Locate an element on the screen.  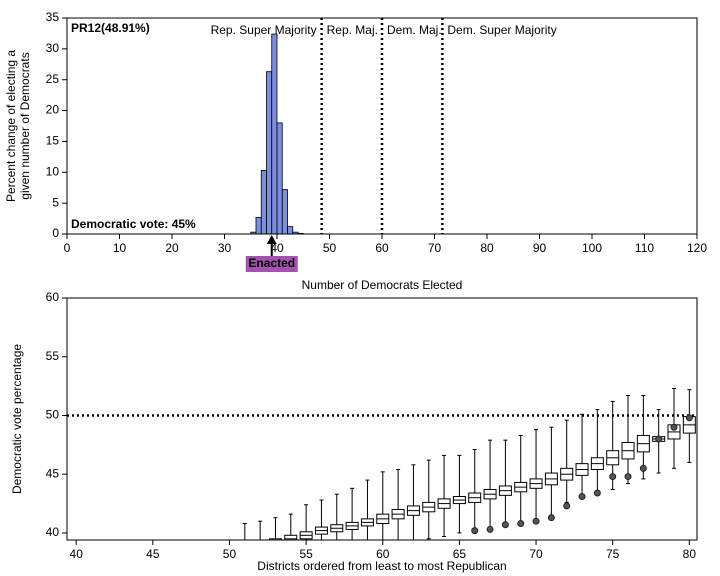
enacted-box is located at coordinates (271, 264).